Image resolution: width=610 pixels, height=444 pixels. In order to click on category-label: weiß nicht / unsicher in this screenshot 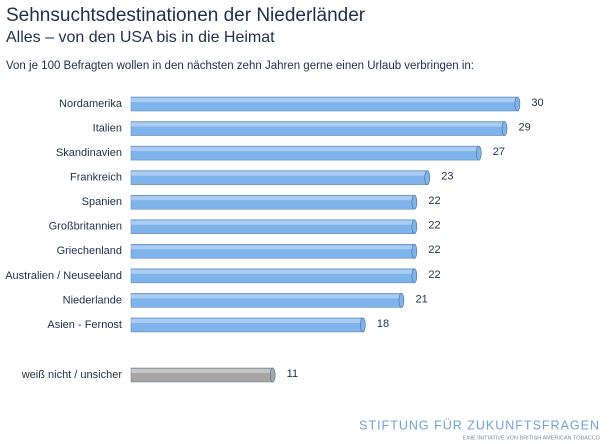, I will do `click(72, 375)`.